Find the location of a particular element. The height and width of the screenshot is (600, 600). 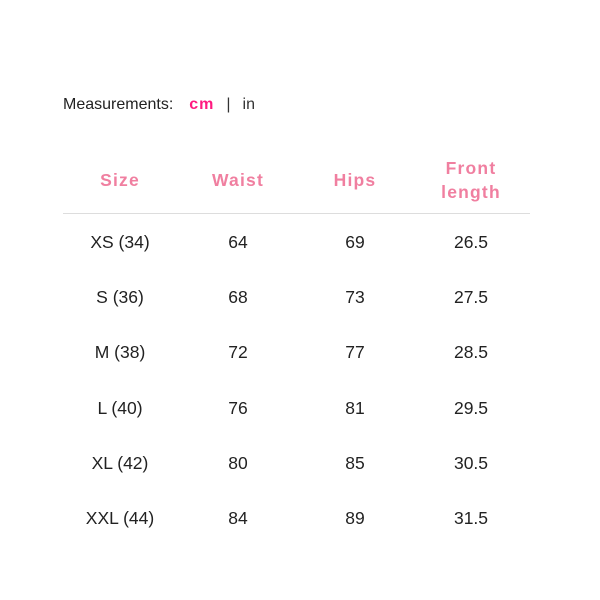

header-front-length: Front length is located at coordinates (471, 180).